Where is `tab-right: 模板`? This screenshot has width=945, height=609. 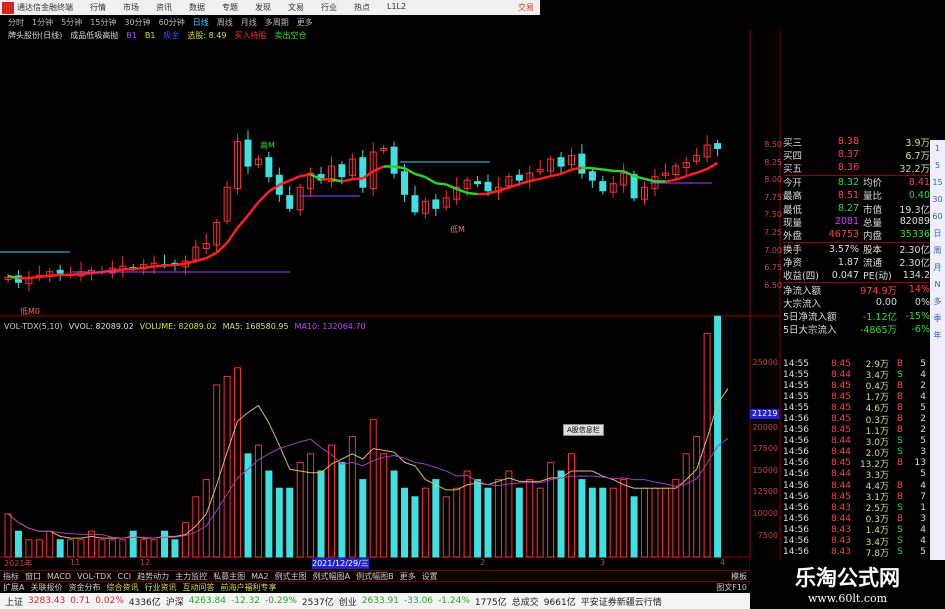
tab-right: 模板 is located at coordinates (739, 576).